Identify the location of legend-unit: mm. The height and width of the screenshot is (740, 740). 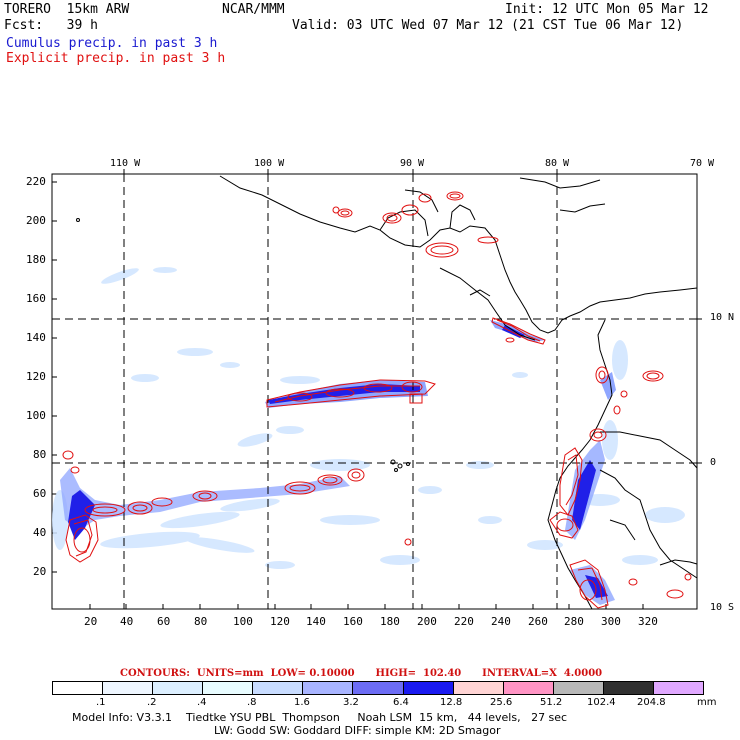
(707, 702).